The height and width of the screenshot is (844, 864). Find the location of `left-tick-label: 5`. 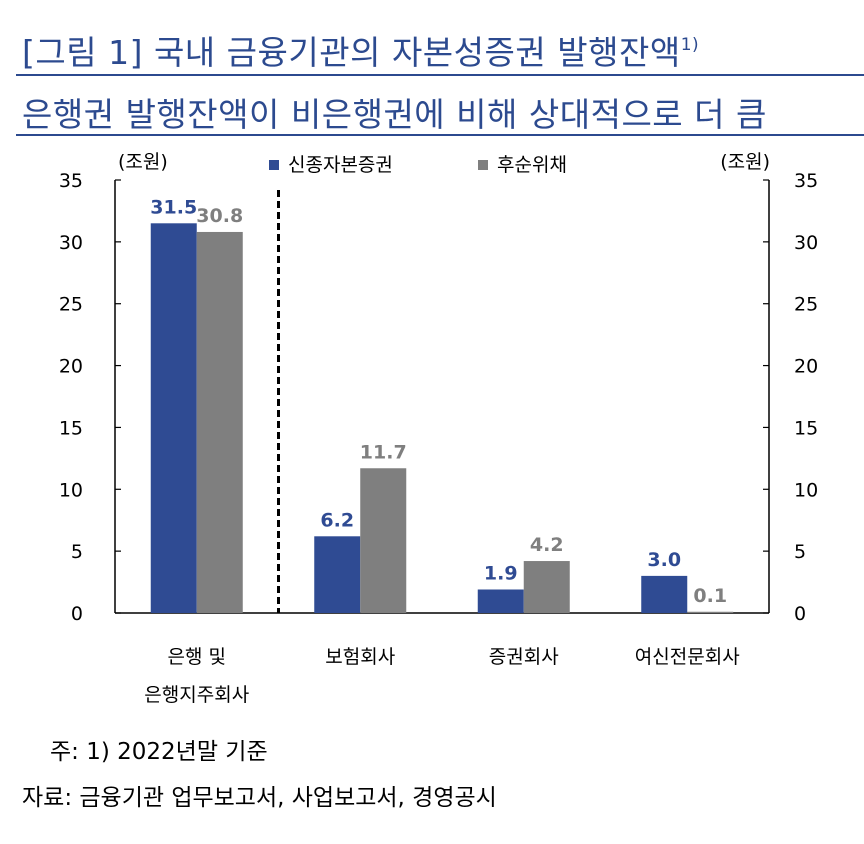

left-tick-label: 5 is located at coordinates (77, 552).